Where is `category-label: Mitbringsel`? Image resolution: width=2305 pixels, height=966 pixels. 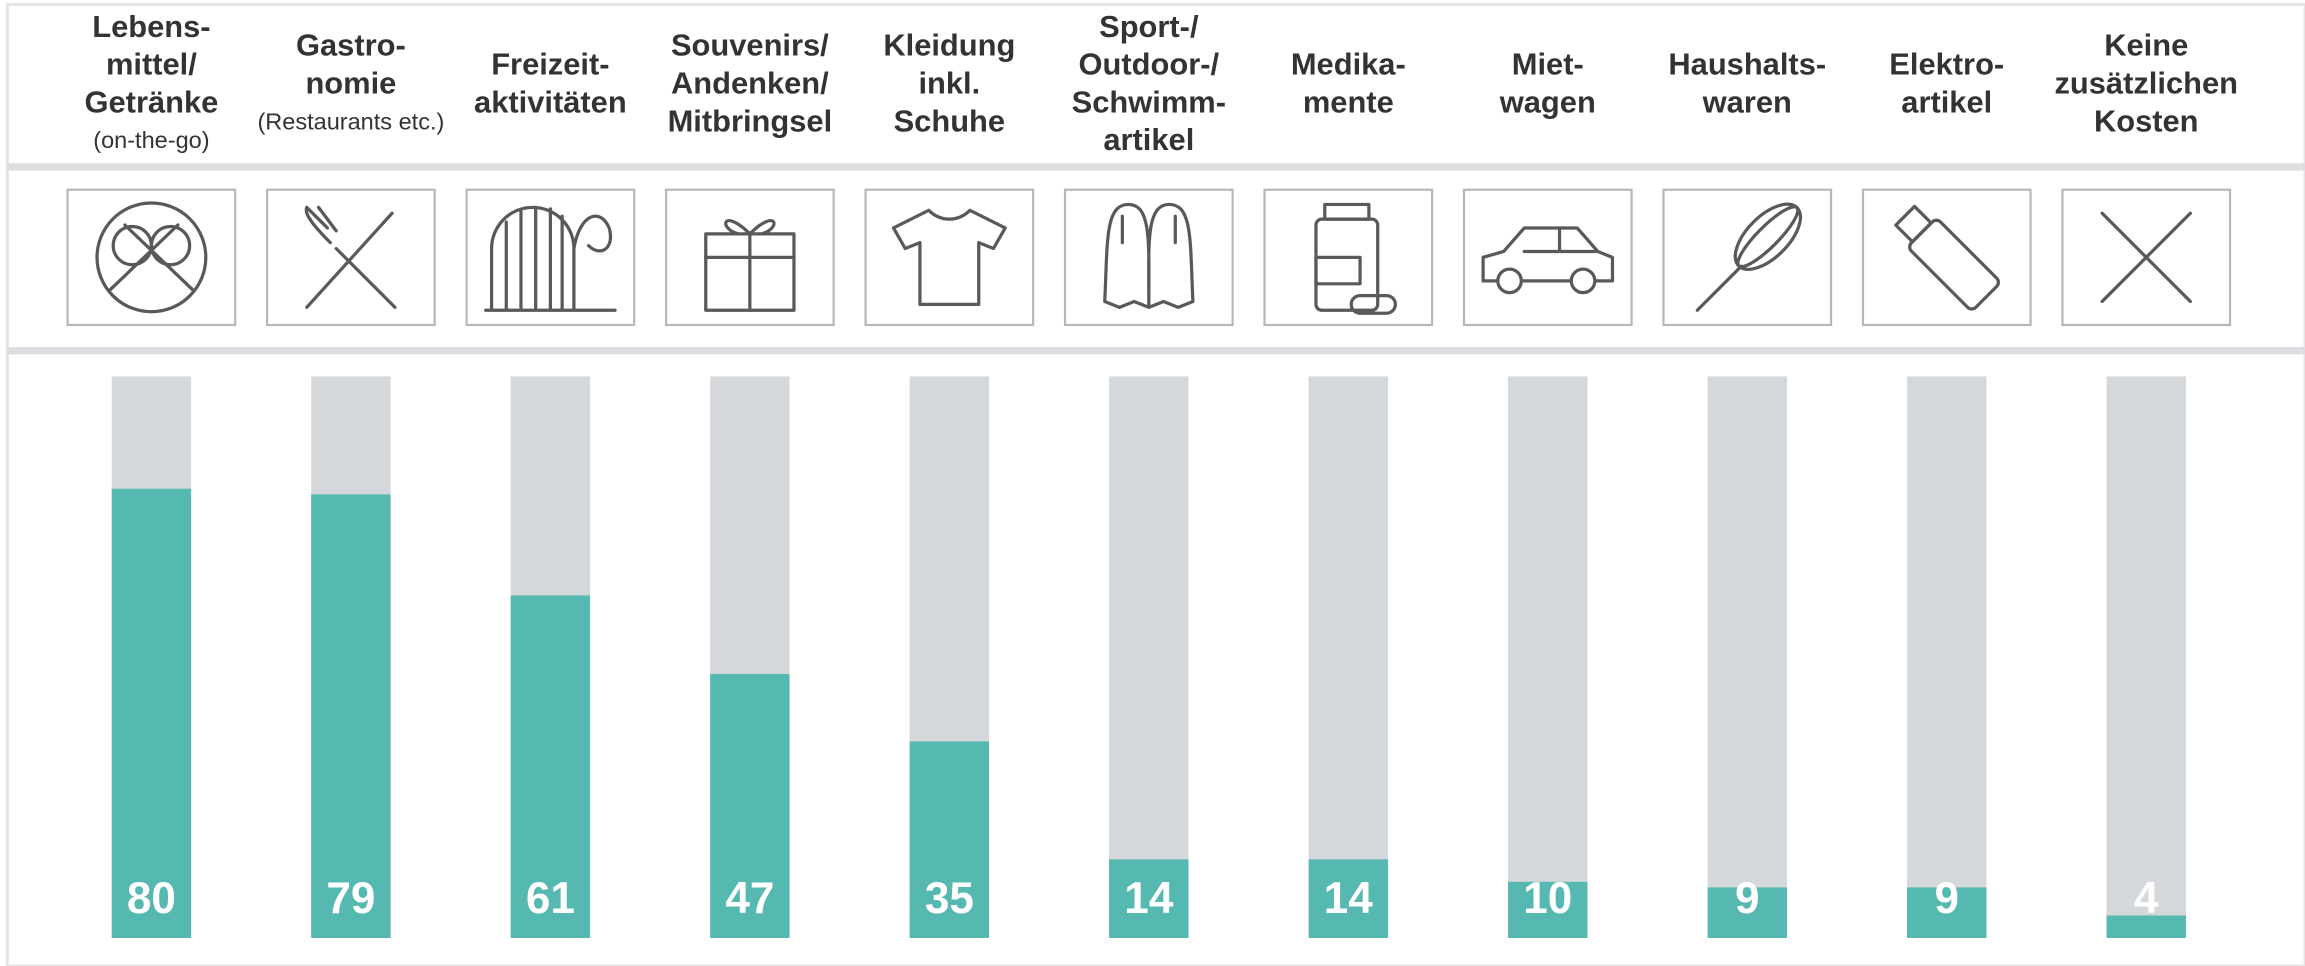 category-label: Mitbringsel is located at coordinates (750, 120).